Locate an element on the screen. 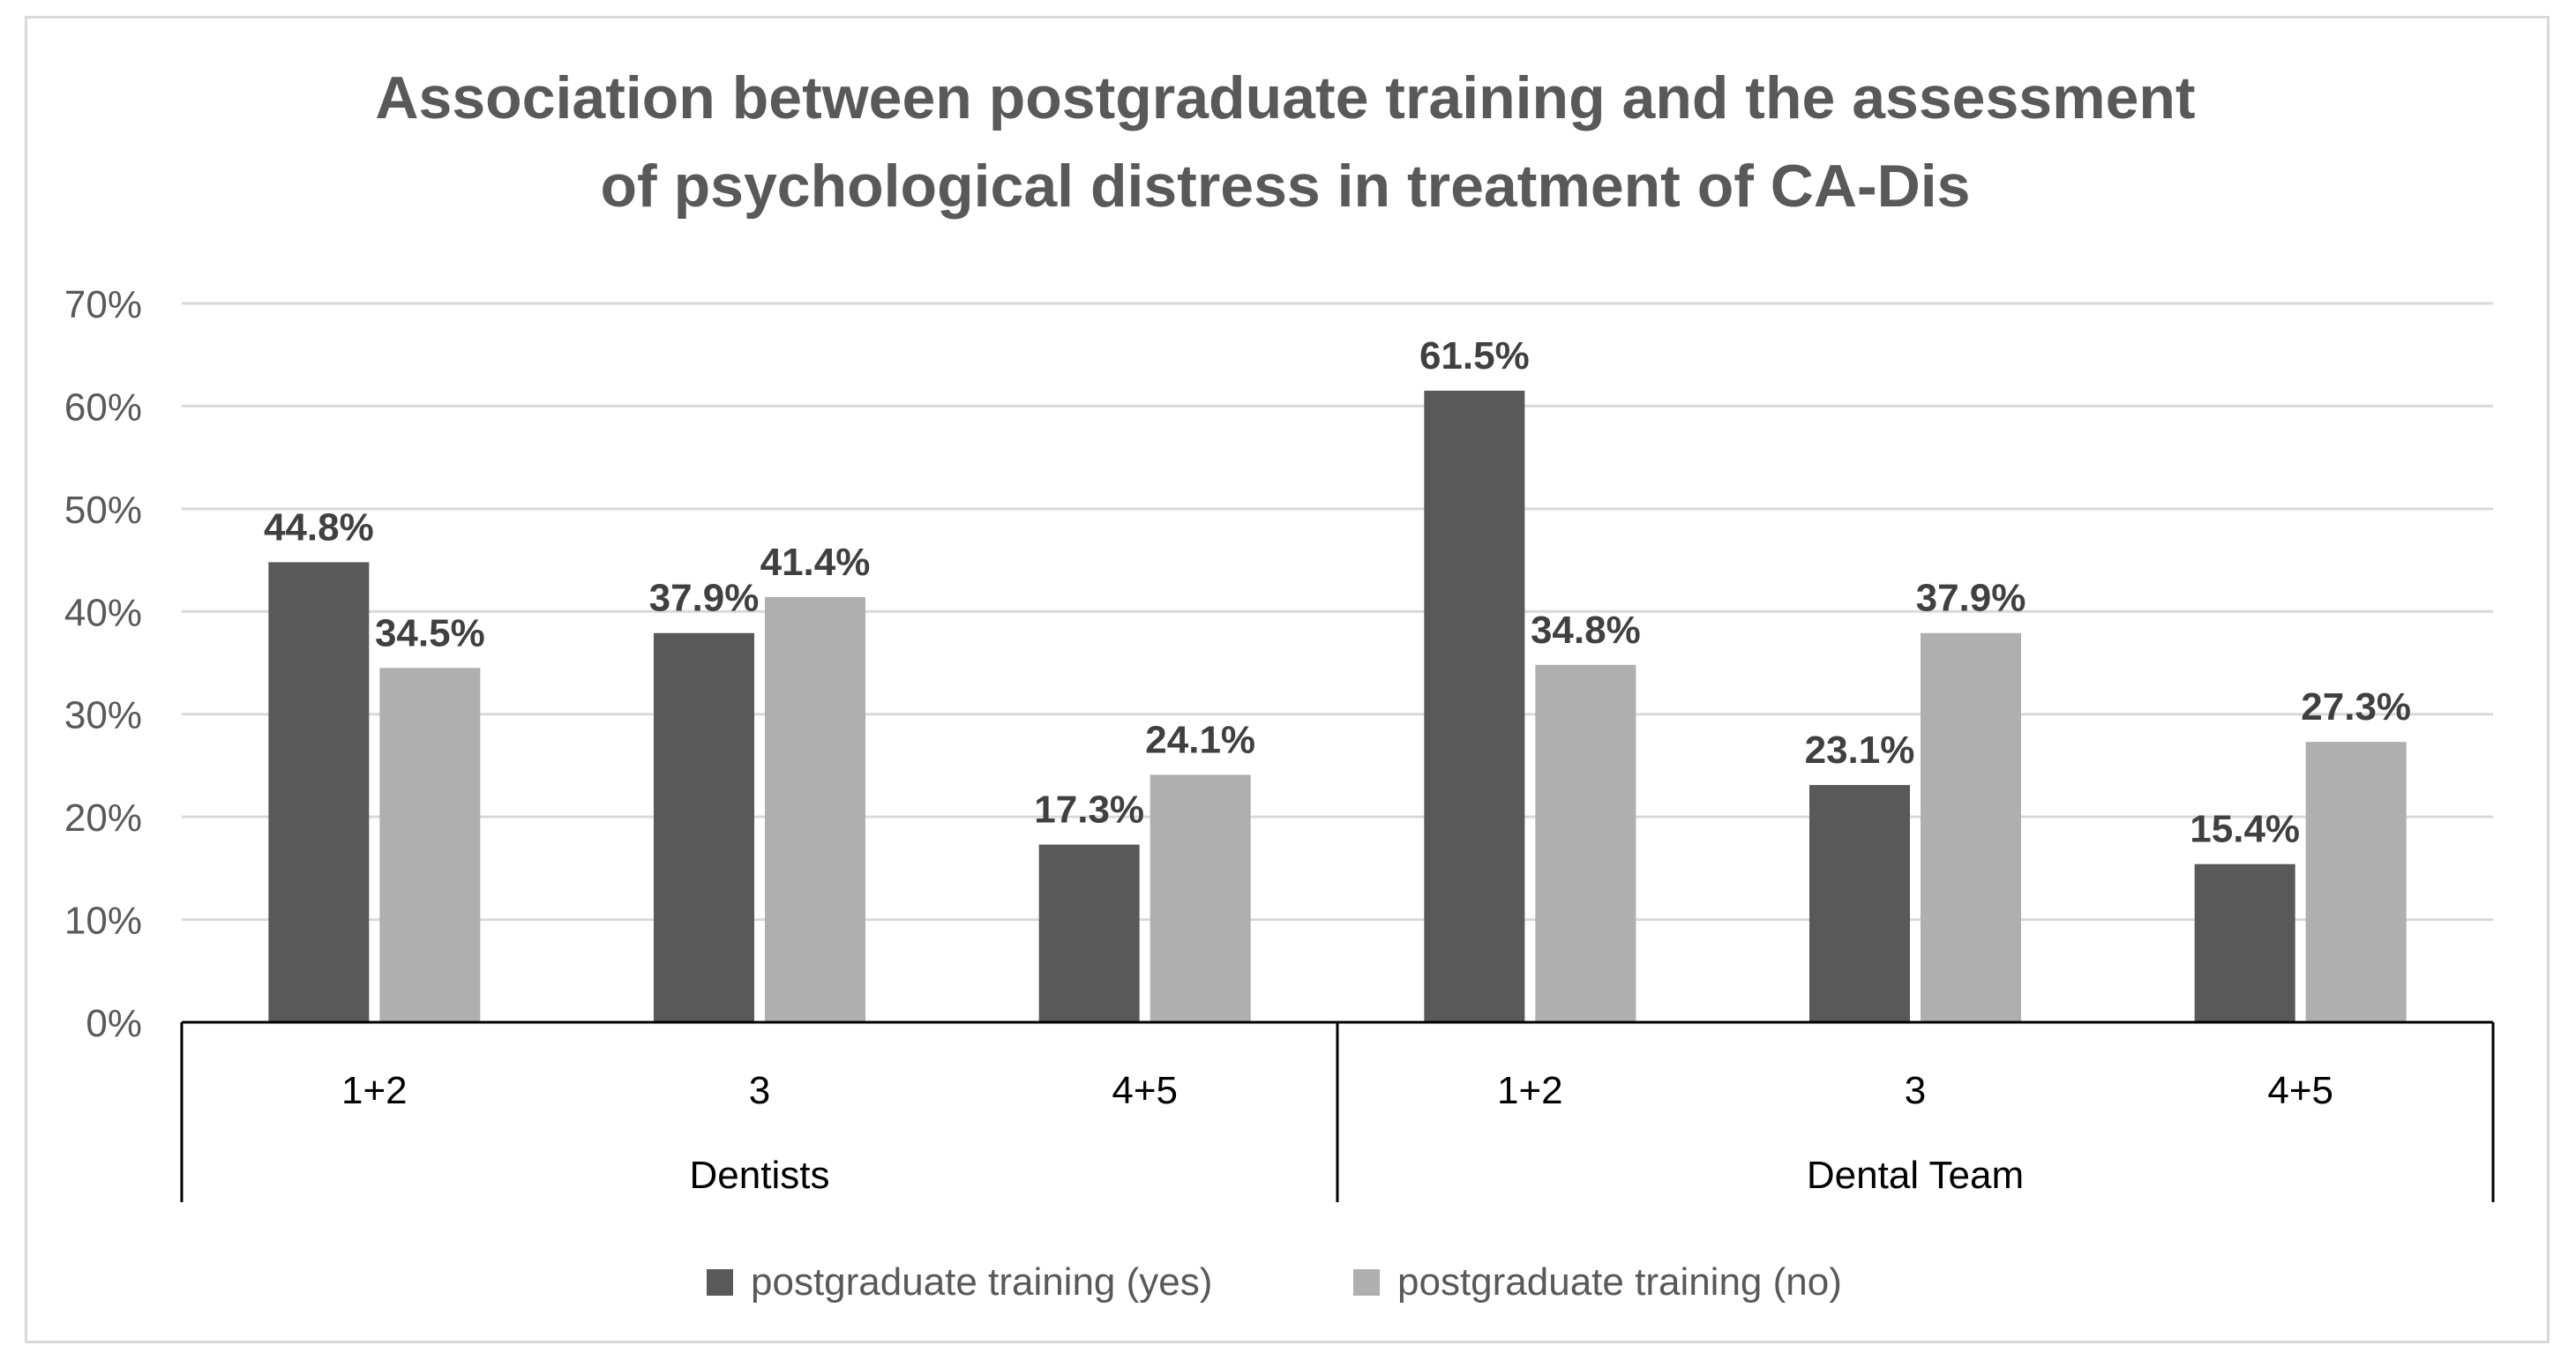  data-label: 61.5% is located at coordinates (1475, 356).